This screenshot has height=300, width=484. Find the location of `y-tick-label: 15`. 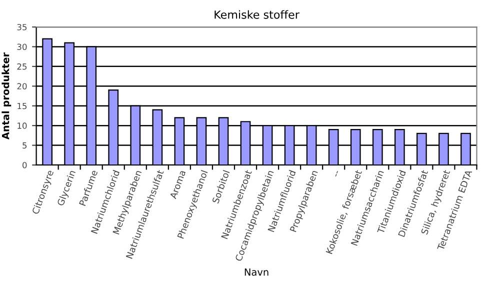

y-tick-label: 15 is located at coordinates (22, 106).